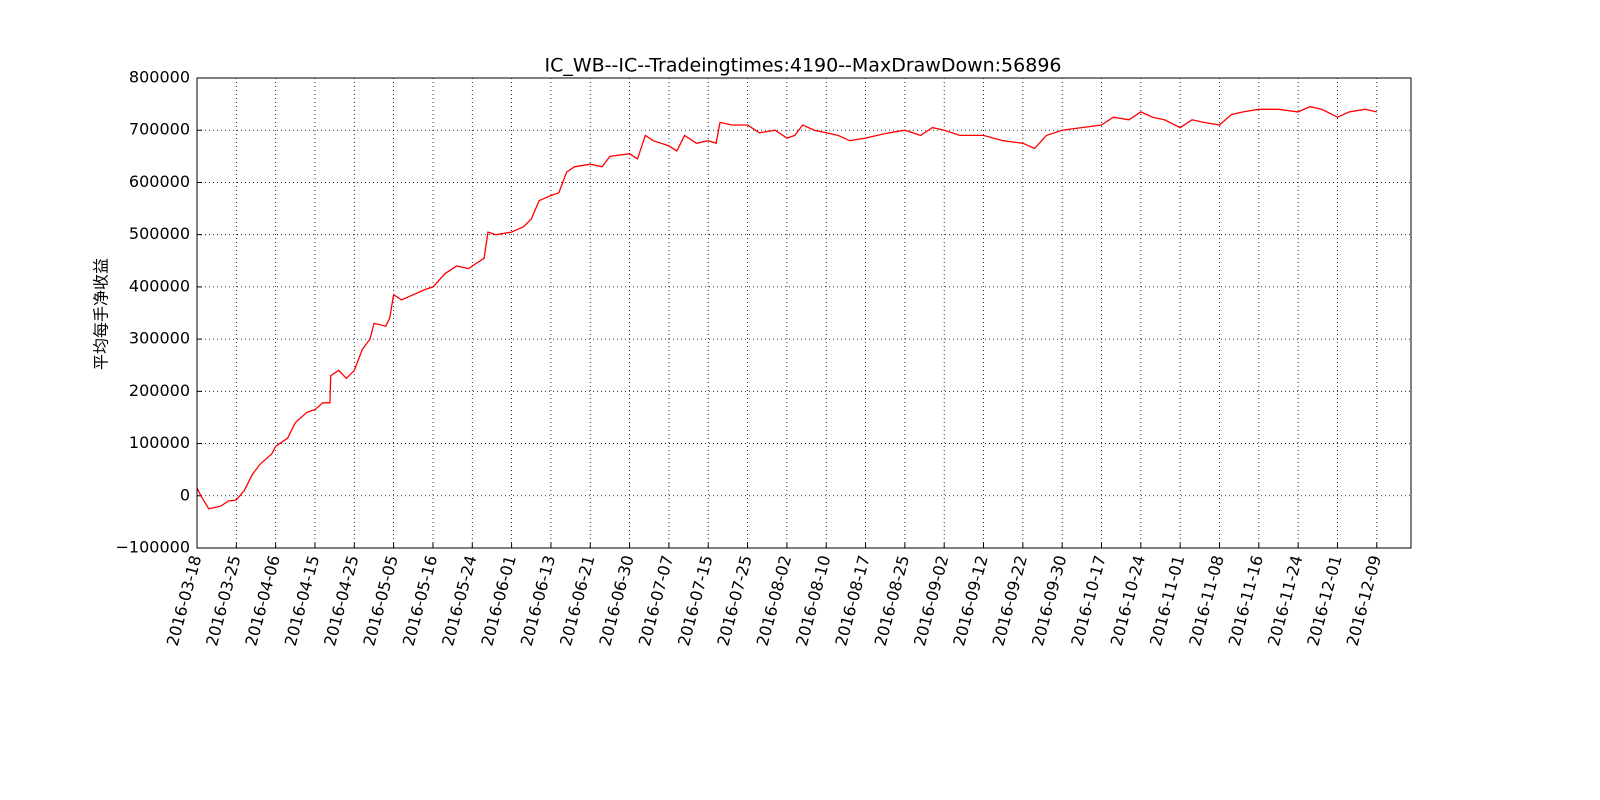  What do you see at coordinates (302, 600) in the screenshot?
I see `x-tick-label: 2016-04-15` at bounding box center [302, 600].